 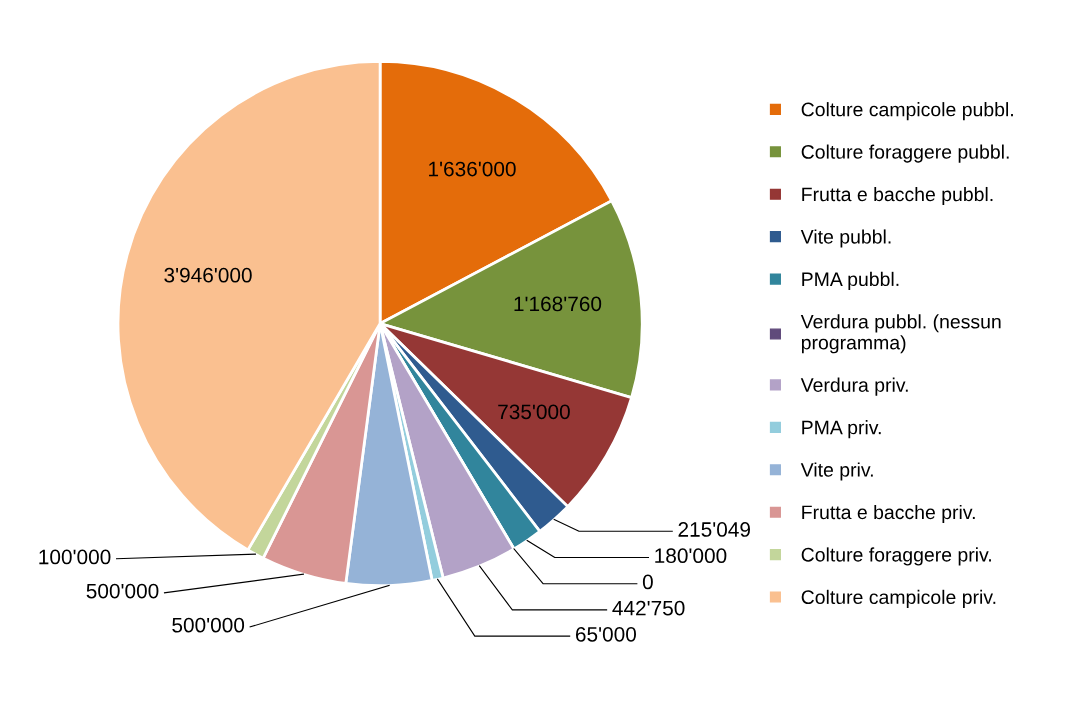 What do you see at coordinates (854, 386) in the screenshot?
I see `legend-label: Verdura priv.` at bounding box center [854, 386].